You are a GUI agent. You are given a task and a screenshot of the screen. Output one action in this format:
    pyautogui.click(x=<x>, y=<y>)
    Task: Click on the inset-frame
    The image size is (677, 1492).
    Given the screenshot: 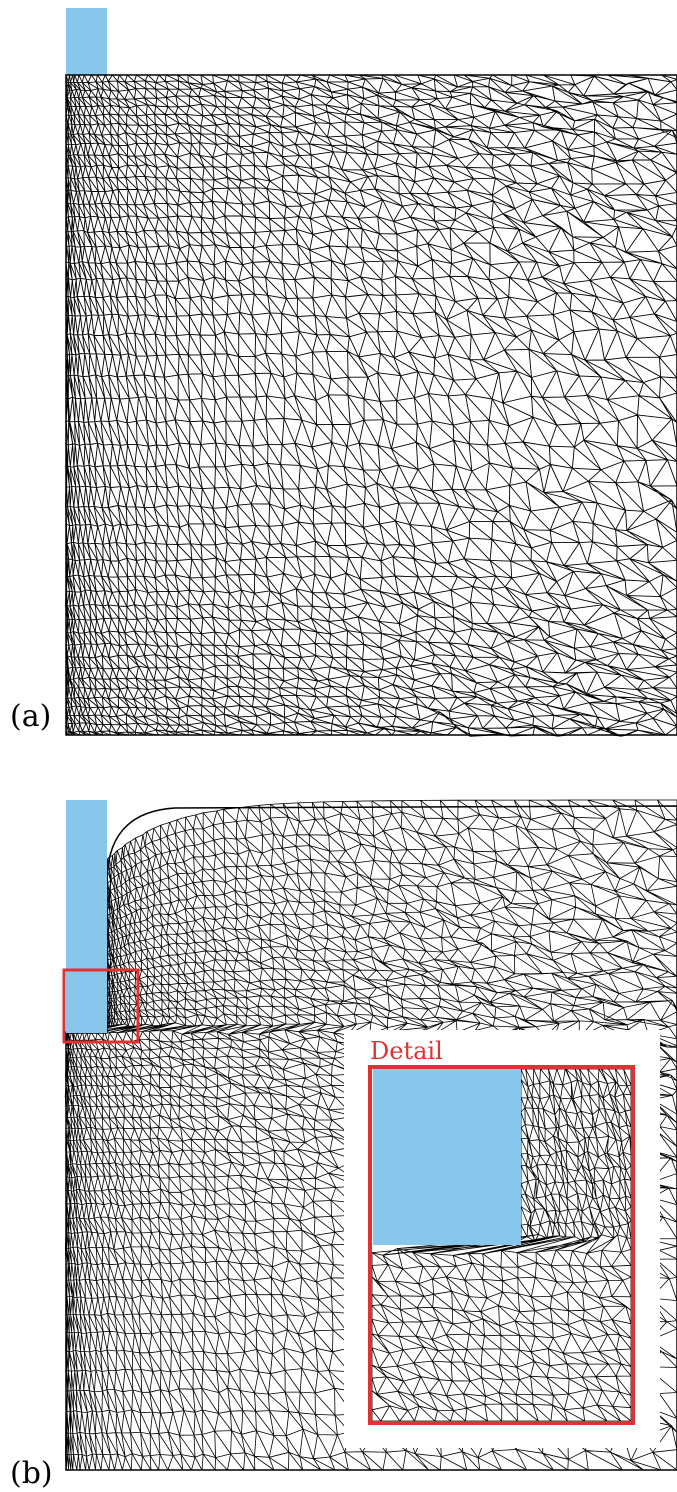 What is the action you would take?
    pyautogui.click(x=501, y=1245)
    